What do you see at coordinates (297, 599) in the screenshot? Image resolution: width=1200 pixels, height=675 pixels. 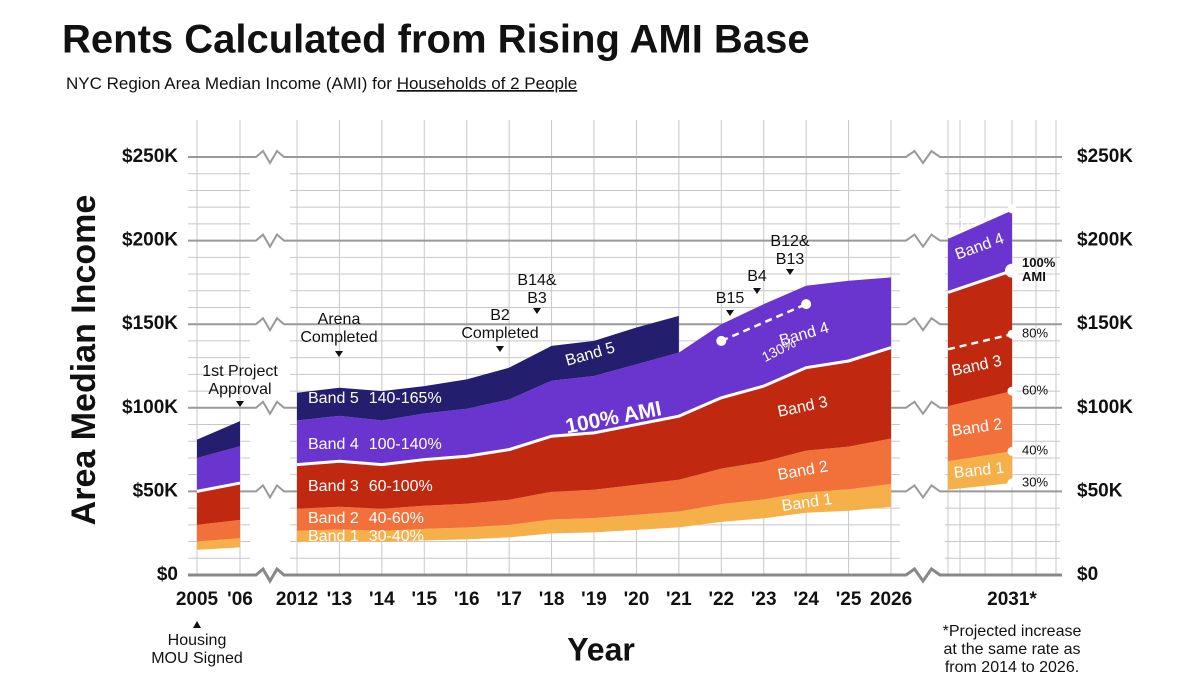 I see `x-tick-label: 2012` at bounding box center [297, 599].